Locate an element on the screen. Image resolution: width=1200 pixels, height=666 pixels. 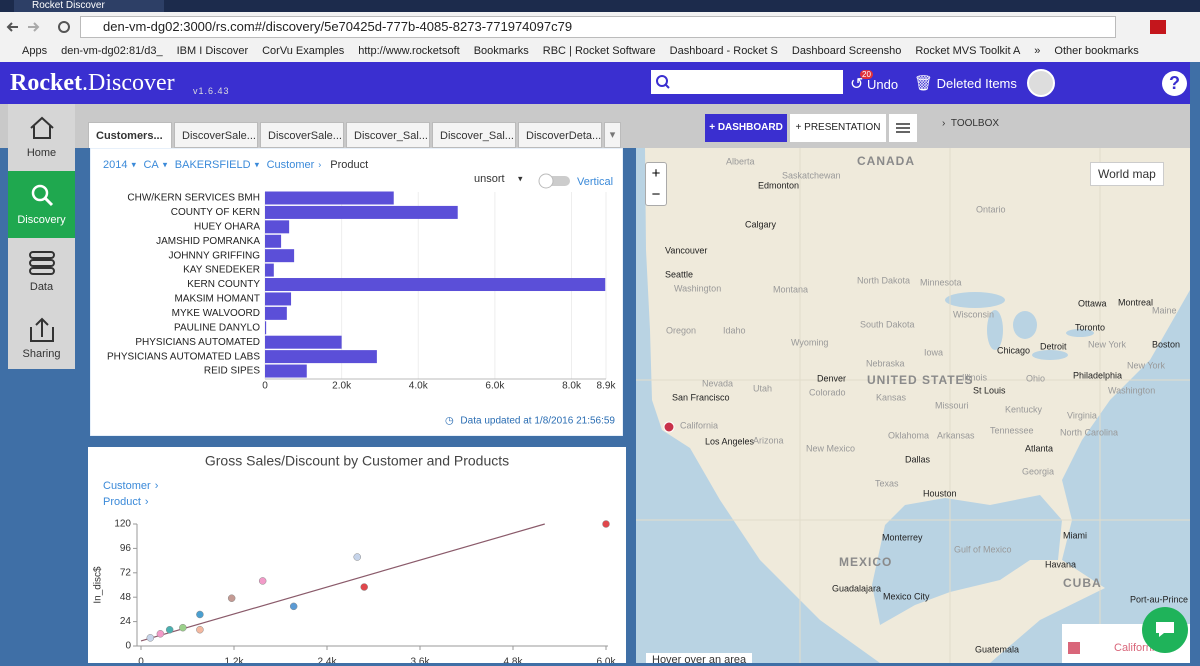
nav-icons is located at coordinates (39, 27).